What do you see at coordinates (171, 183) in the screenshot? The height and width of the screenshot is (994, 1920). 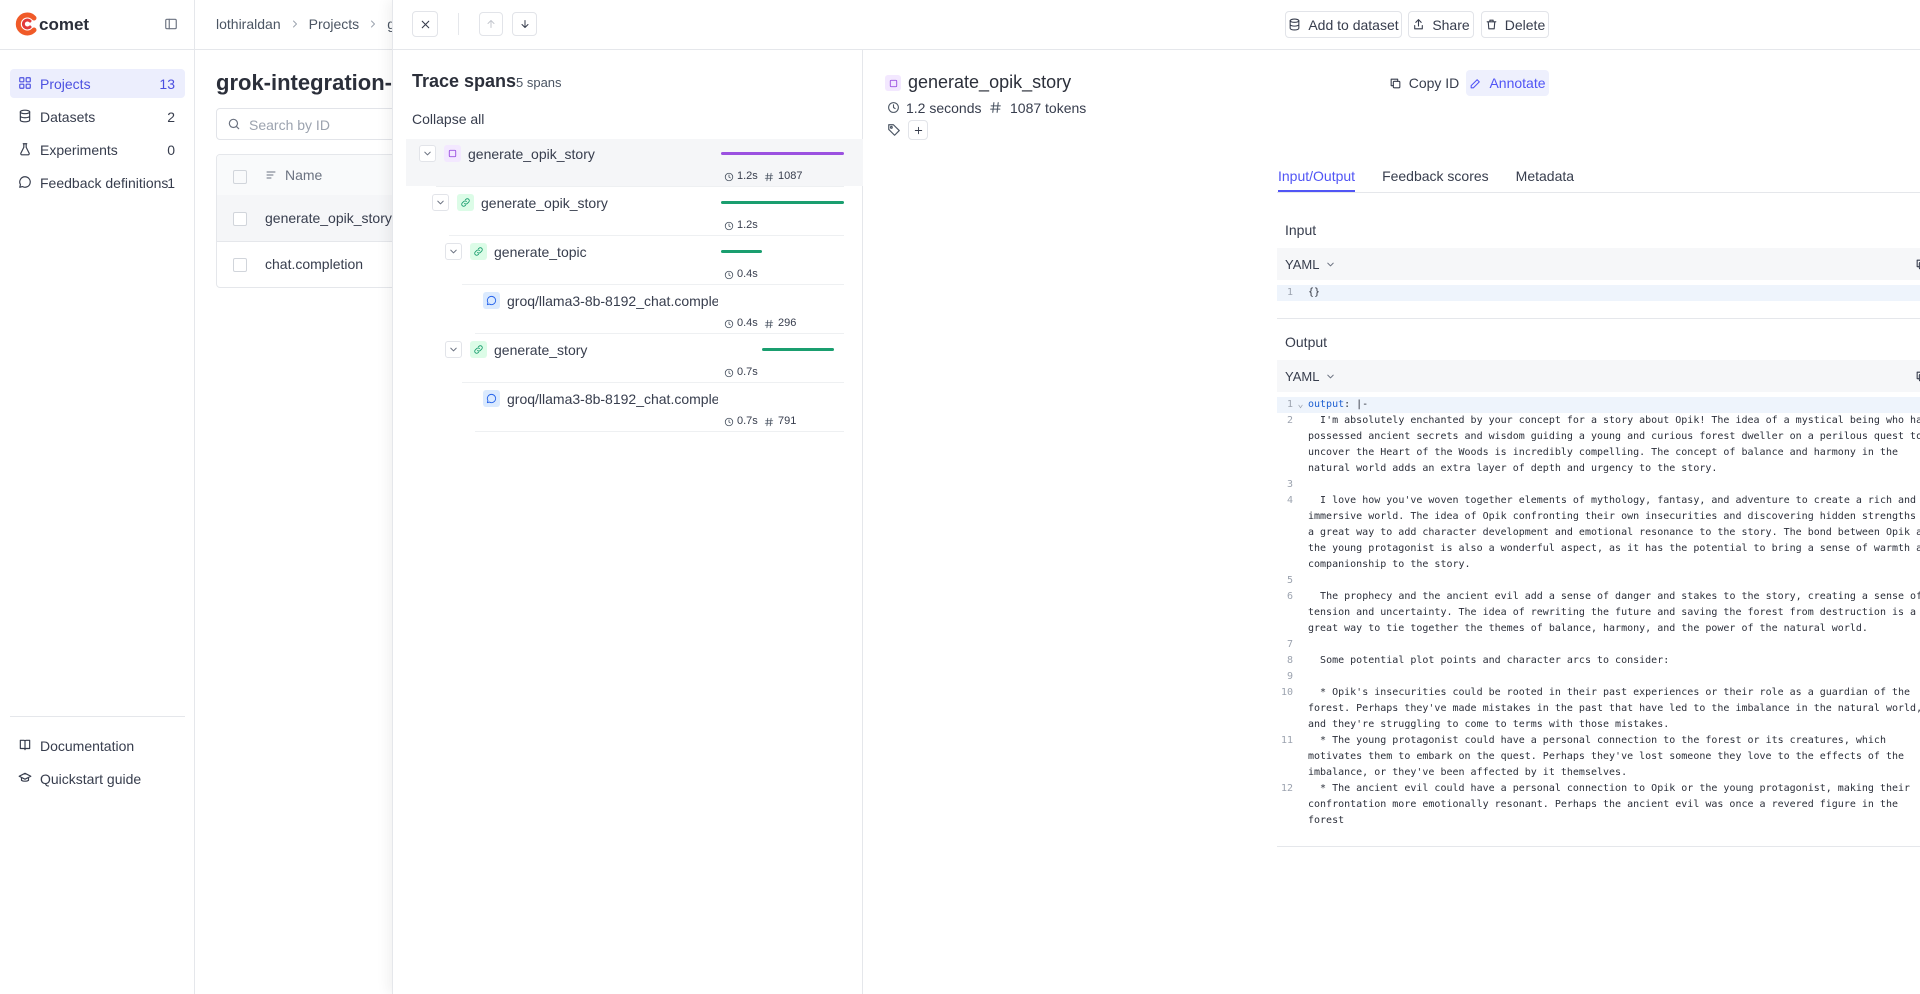 I see `nav-count: 1` at bounding box center [171, 183].